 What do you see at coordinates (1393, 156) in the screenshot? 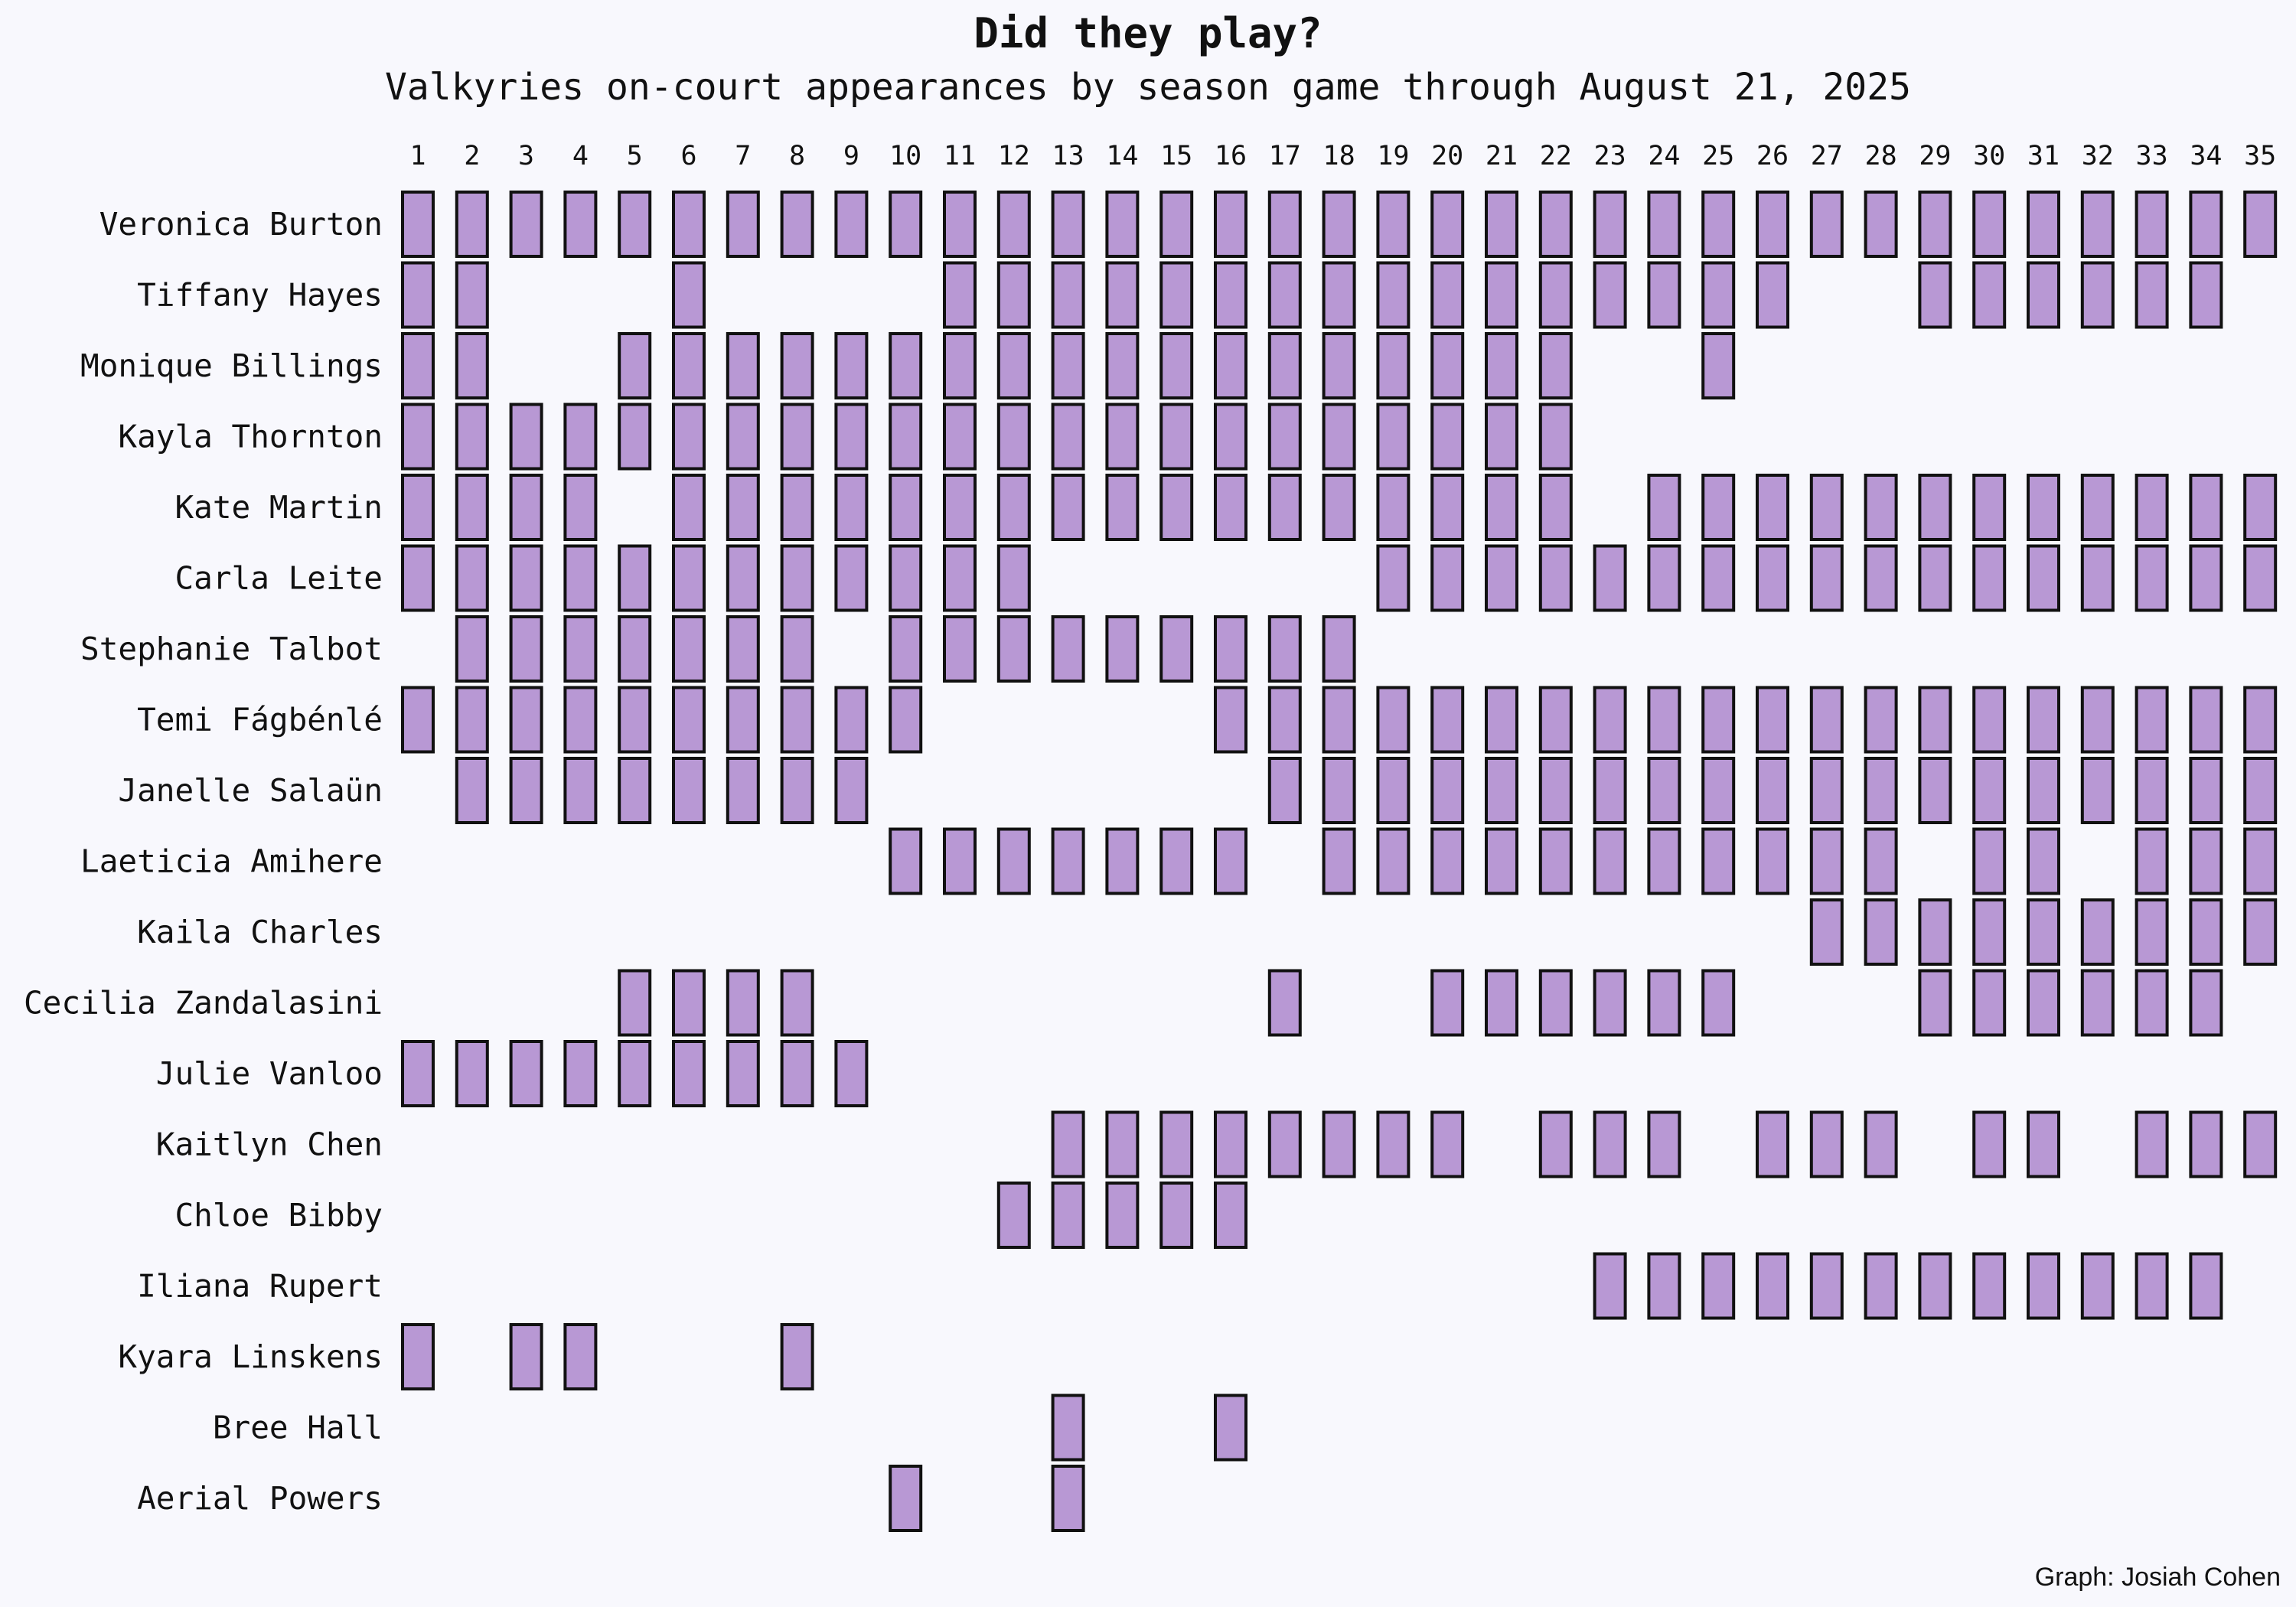
I see `game-tick-label: 19` at bounding box center [1393, 156].